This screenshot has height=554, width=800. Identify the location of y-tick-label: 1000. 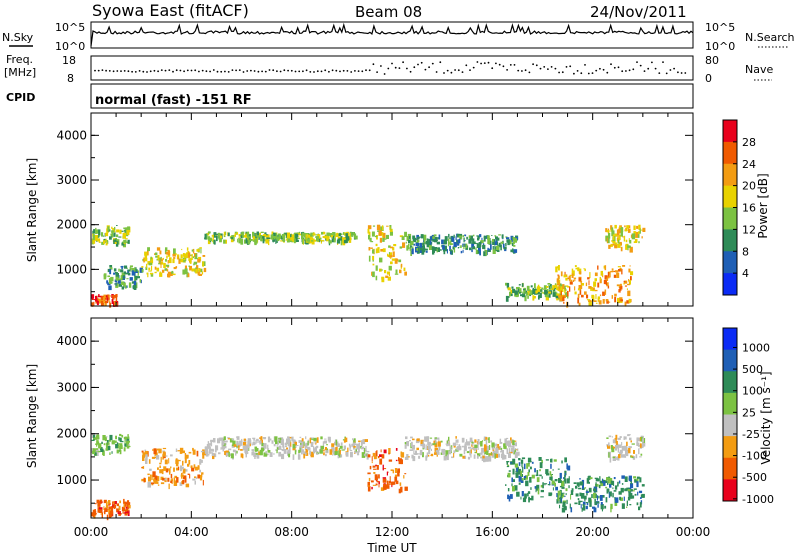
(71, 269).